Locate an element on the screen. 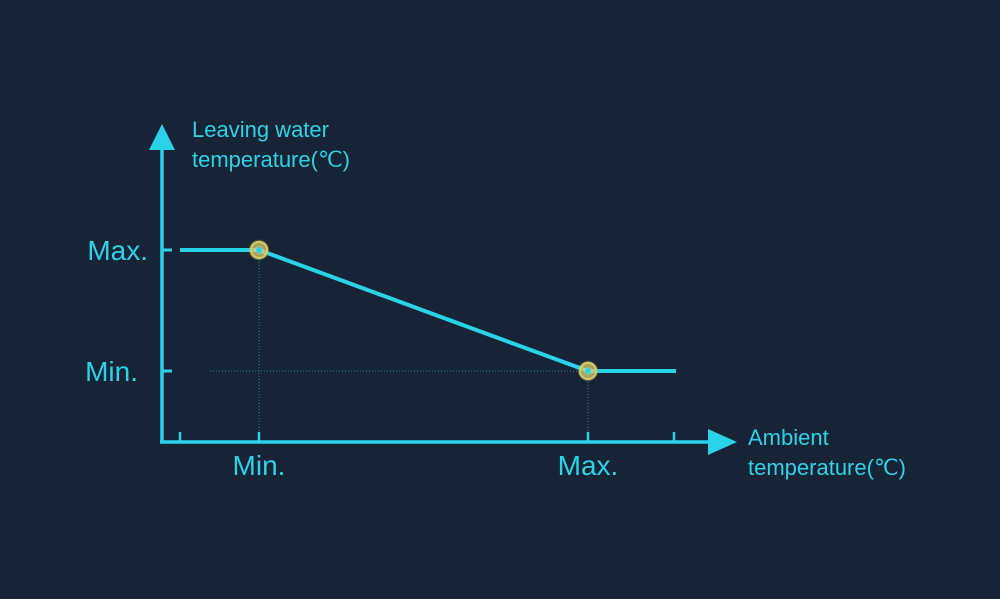  y-axis-title-line1: Leaving water is located at coordinates (260, 129).